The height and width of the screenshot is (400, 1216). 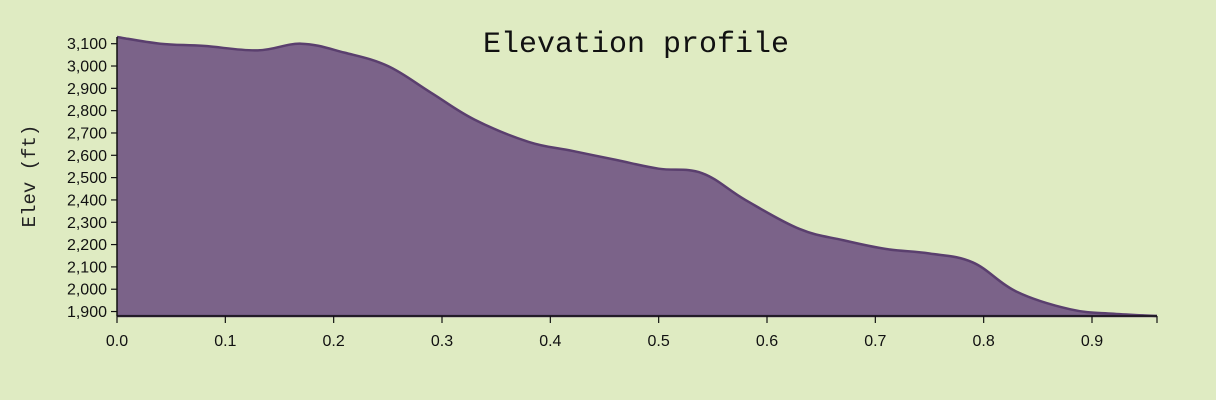 What do you see at coordinates (225, 341) in the screenshot?
I see `x-tick-label: 0.1` at bounding box center [225, 341].